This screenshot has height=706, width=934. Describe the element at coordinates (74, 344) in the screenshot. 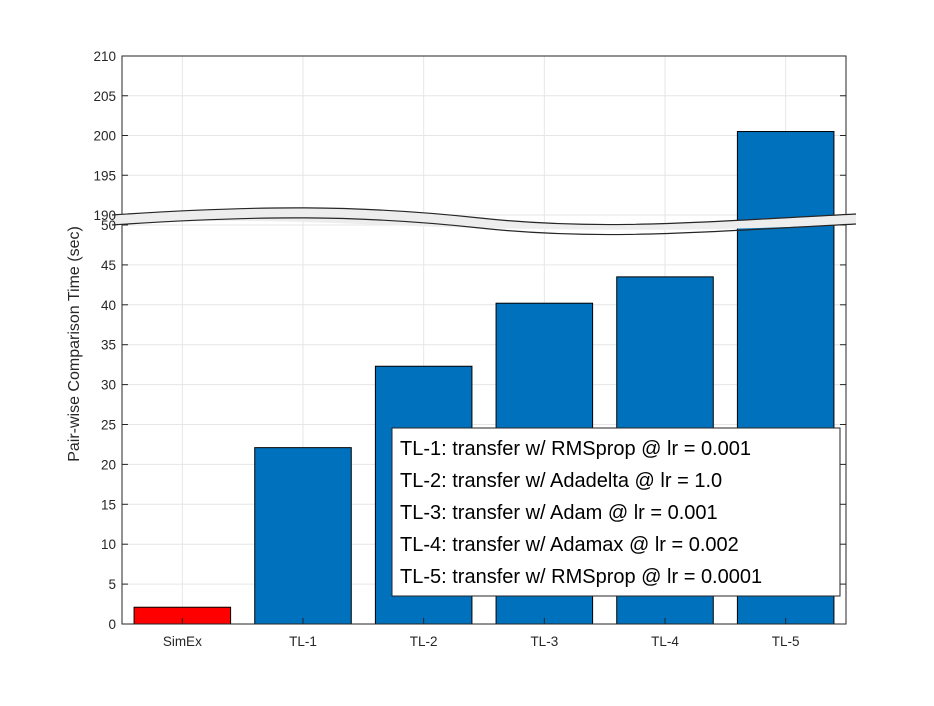

I see `y-axis-title: Pair-wise Comparison Time (sec)` at that location.